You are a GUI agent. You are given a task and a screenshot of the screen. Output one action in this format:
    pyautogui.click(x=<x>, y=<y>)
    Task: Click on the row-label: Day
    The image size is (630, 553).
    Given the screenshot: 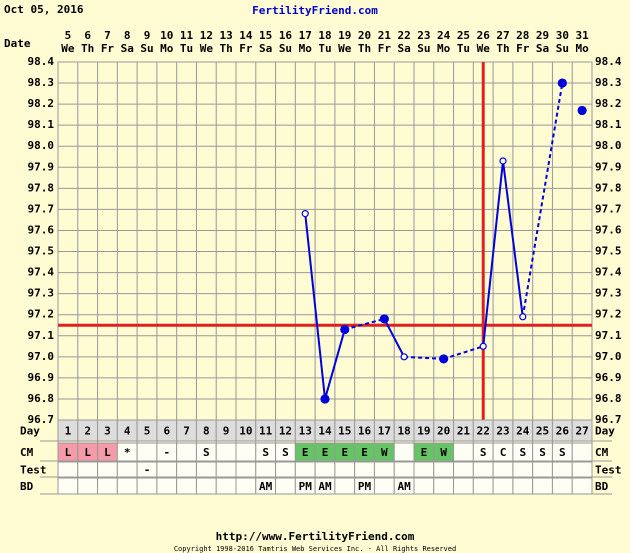 What is the action you would take?
    pyautogui.click(x=30, y=431)
    